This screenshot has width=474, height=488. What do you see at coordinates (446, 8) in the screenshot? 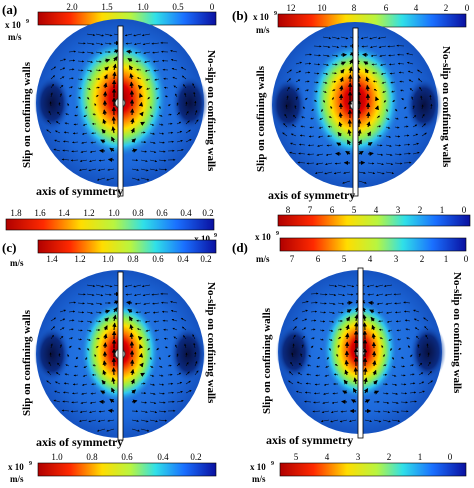
I see `tick: 2` at bounding box center [446, 8].